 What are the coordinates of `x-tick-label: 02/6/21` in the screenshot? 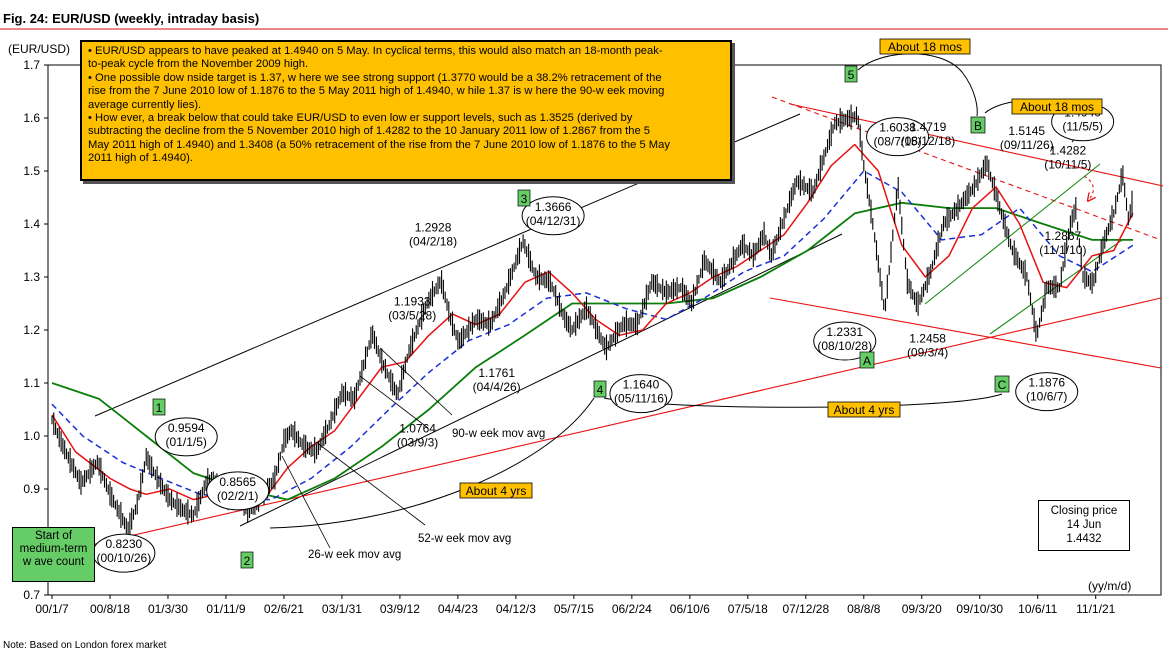 It's located at (284, 609).